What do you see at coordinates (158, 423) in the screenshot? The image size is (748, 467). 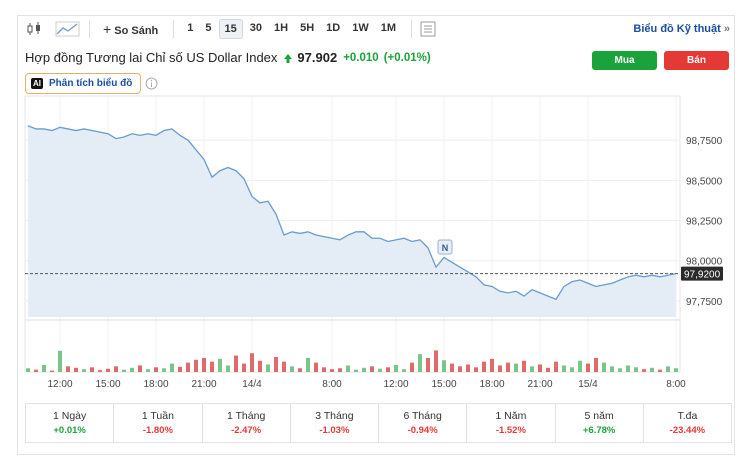 I see `performance-cell: 1 Tuần -1.80%` at bounding box center [158, 423].